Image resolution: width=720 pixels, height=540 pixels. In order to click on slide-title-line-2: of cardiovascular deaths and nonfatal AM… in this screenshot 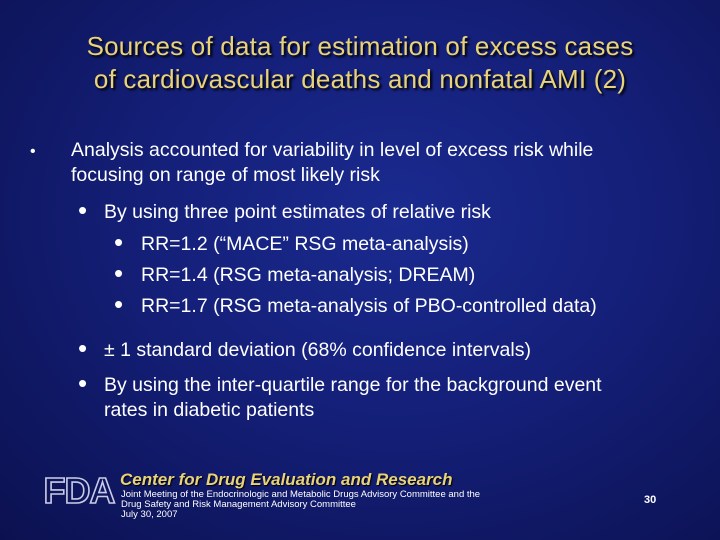, I will do `click(360, 79)`.